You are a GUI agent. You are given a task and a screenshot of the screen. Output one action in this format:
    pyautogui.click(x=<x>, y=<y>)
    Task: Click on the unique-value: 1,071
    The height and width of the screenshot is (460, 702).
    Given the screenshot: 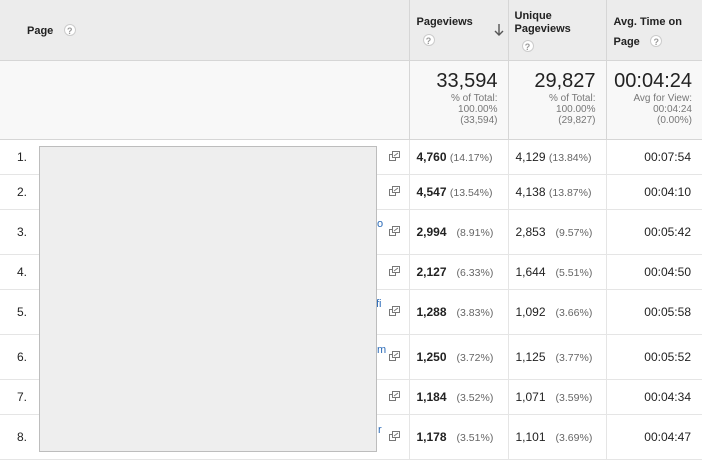 What is the action you would take?
    pyautogui.click(x=531, y=397)
    